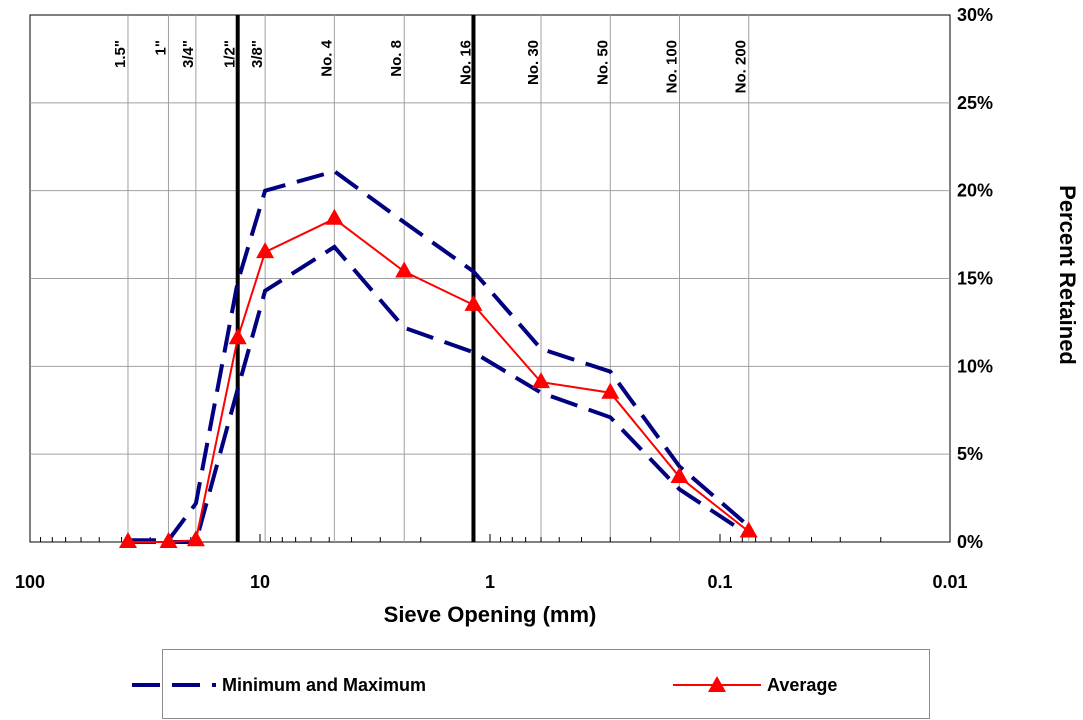  Describe the element at coordinates (490, 614) in the screenshot. I see `x-axis-title: Sieve Opening (mm)` at that location.